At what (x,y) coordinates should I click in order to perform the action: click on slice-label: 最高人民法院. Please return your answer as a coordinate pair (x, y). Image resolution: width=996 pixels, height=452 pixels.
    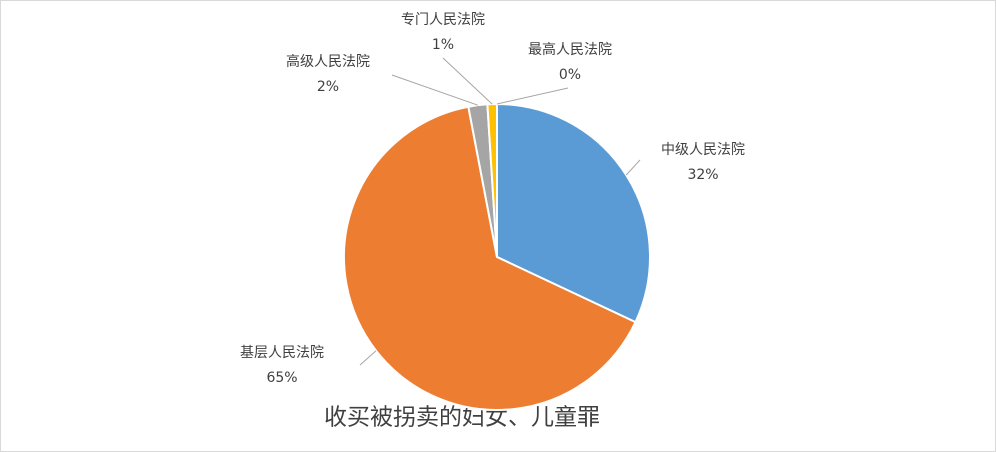
    Looking at the image, I should click on (570, 49).